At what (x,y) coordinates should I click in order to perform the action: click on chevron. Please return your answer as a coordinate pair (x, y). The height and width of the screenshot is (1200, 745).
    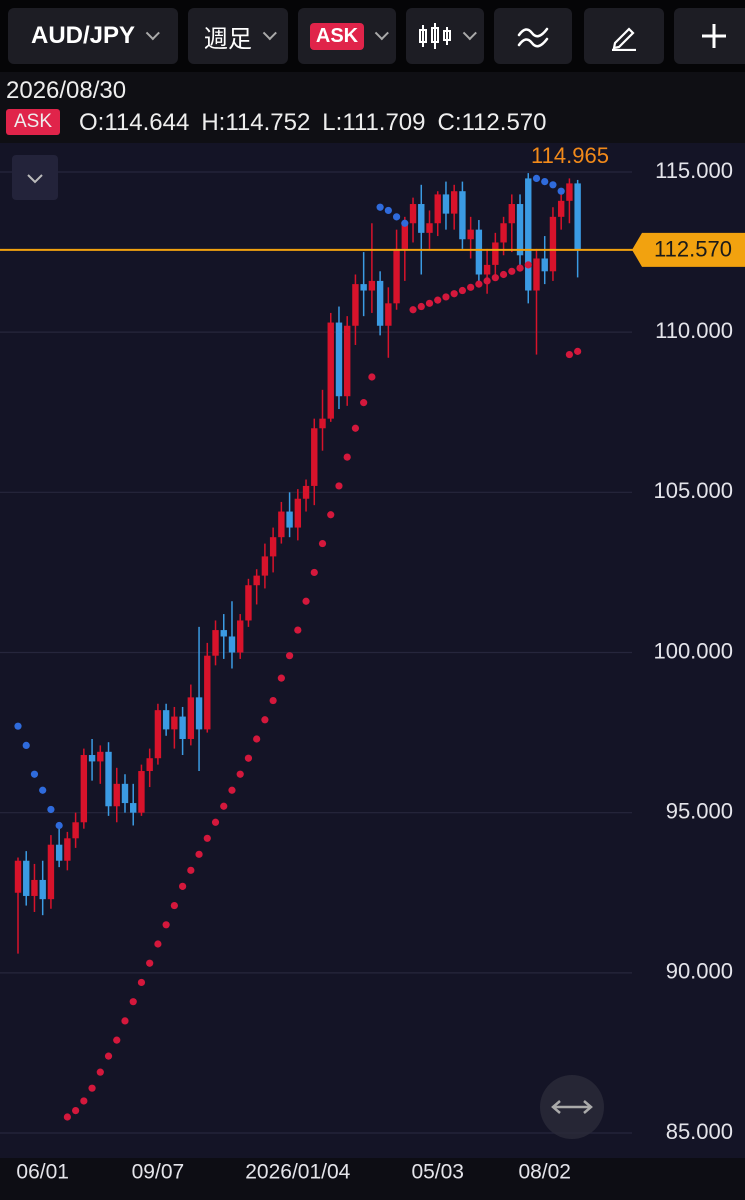
    Looking at the image, I should click on (35, 179).